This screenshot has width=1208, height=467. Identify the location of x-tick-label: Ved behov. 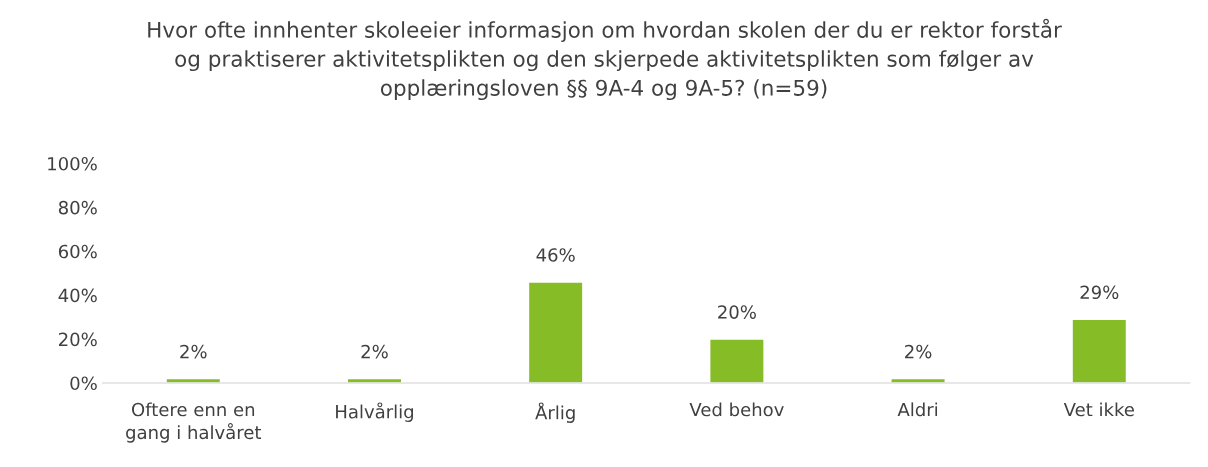
(736, 409).